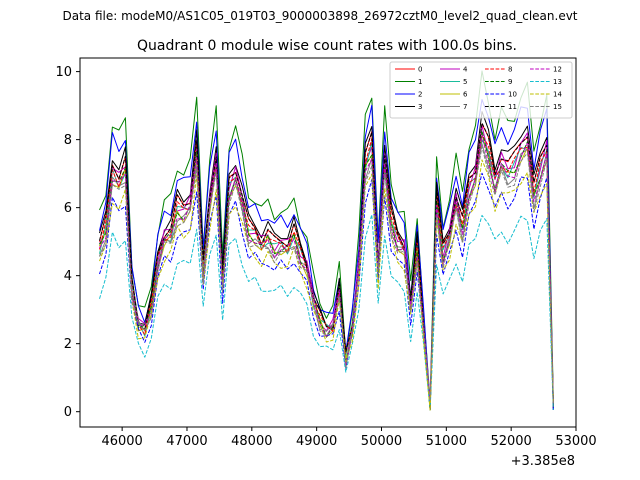 Image resolution: width=640 pixels, height=480 pixels. What do you see at coordinates (465, 107) in the screenshot?
I see `legend-label-7: 7` at bounding box center [465, 107].